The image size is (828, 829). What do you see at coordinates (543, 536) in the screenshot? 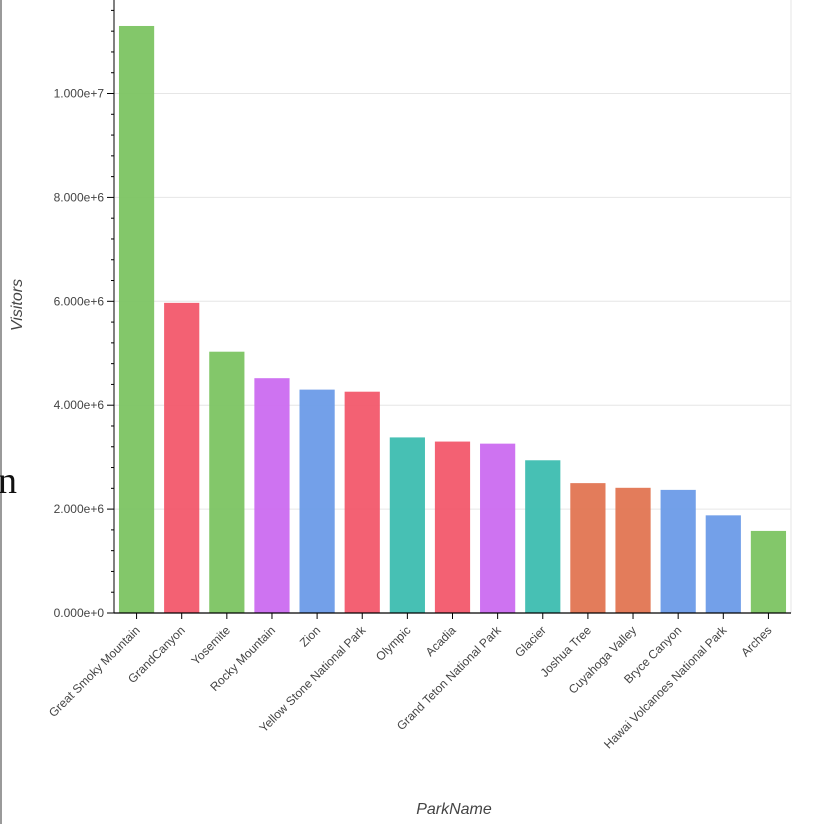
I see `bar-glacier` at bounding box center [543, 536].